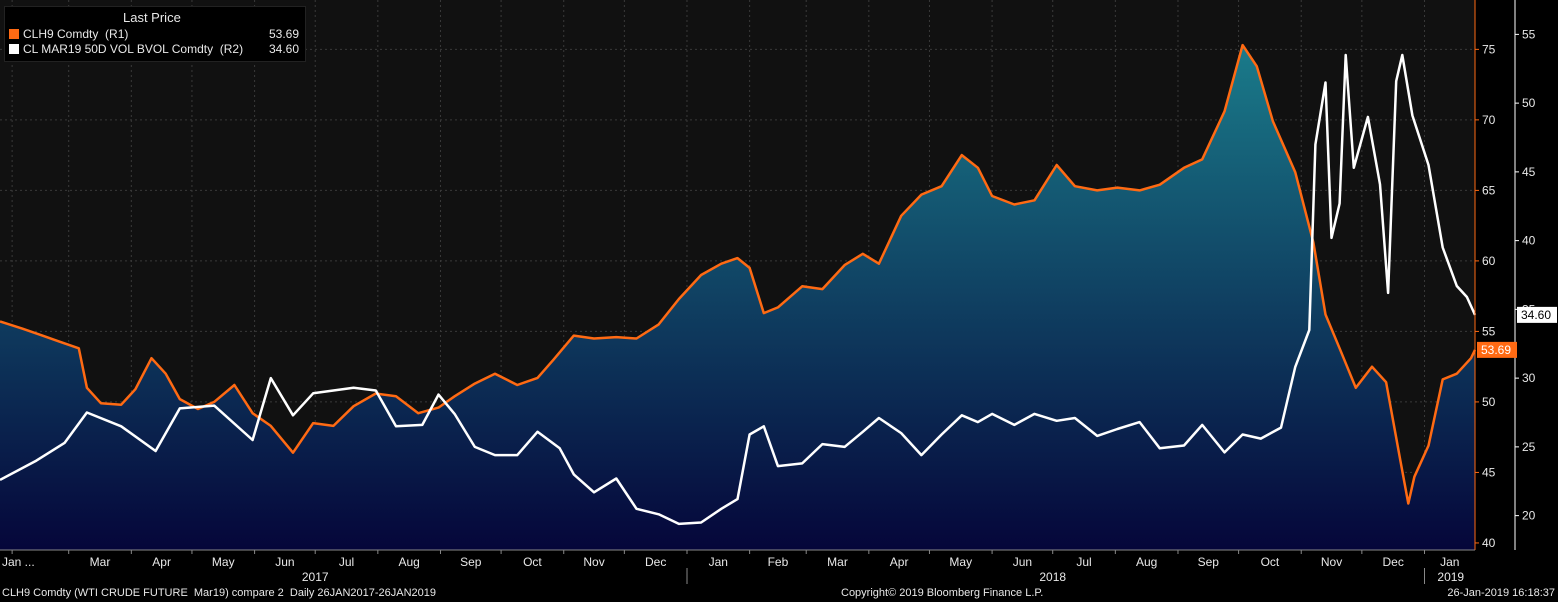 The width and height of the screenshot is (1558, 602). What do you see at coordinates (283, 34) in the screenshot?
I see `price-legend-value: 53.69` at bounding box center [283, 34].